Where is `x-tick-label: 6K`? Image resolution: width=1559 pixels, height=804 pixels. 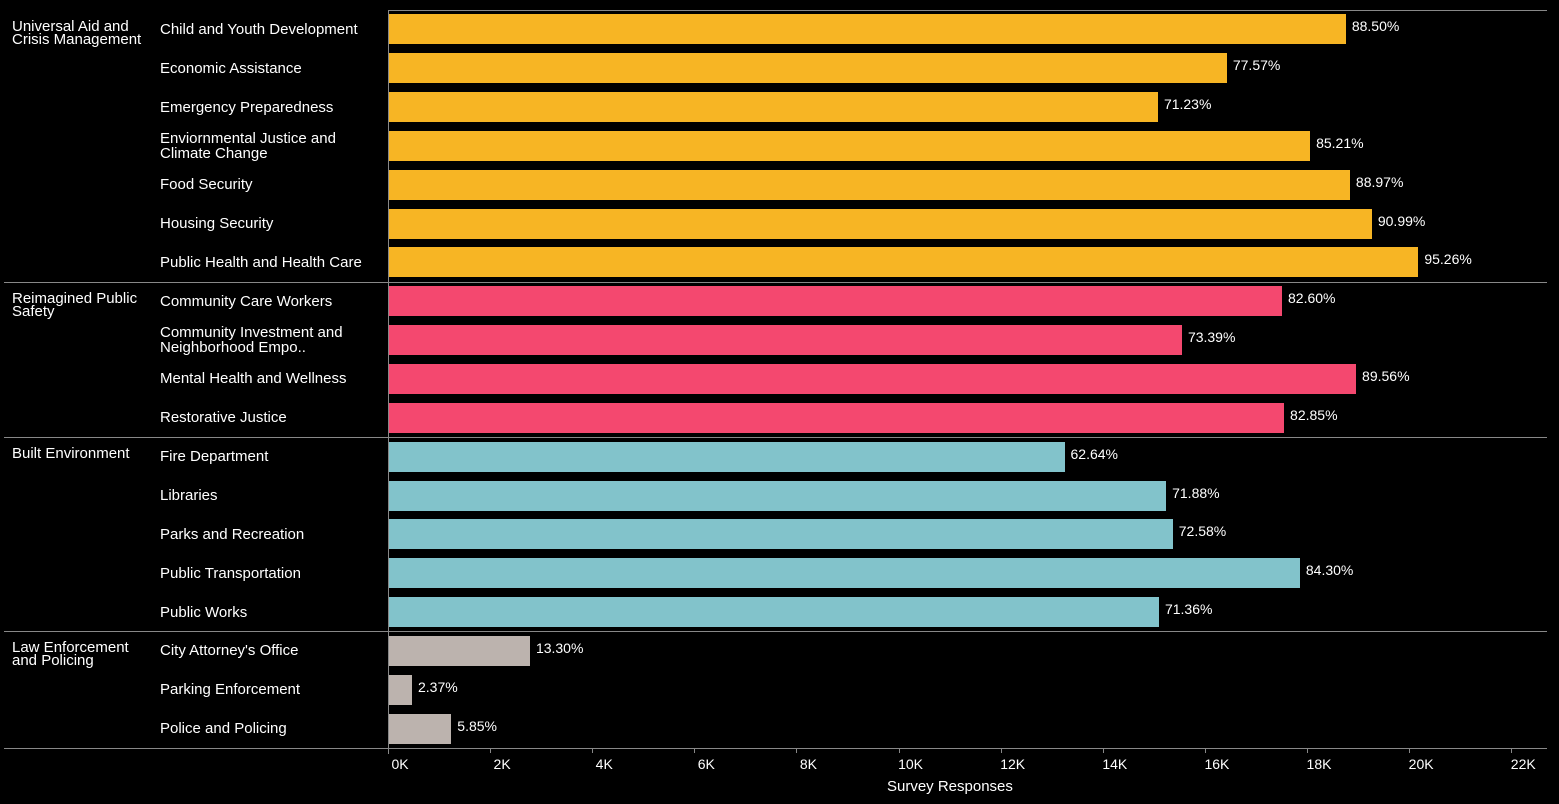
x-tick-label: 6K is located at coordinates (706, 763).